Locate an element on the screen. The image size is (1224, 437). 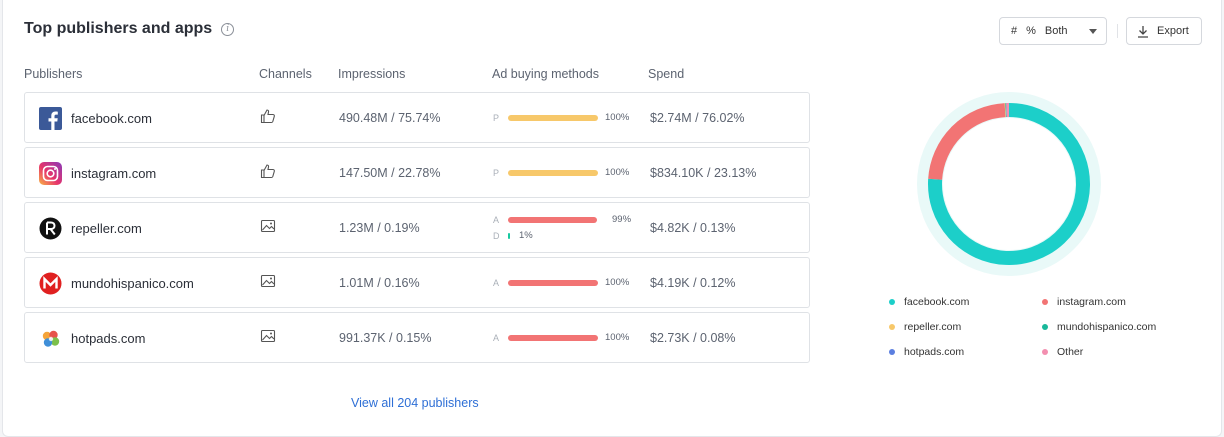
legend-item: repeller.com is located at coordinates (925, 327).